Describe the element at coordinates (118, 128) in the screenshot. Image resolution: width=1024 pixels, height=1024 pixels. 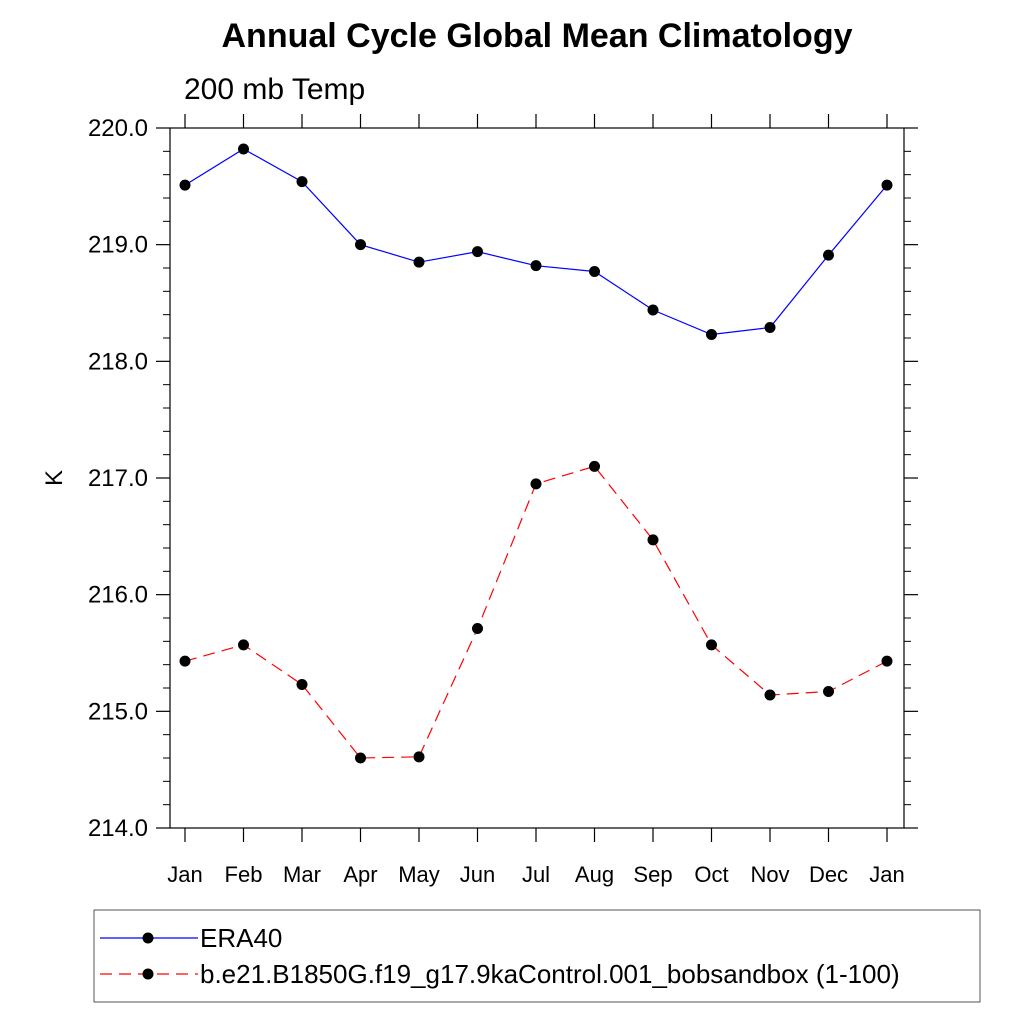
I see `y-tick-label: 220.0` at that location.